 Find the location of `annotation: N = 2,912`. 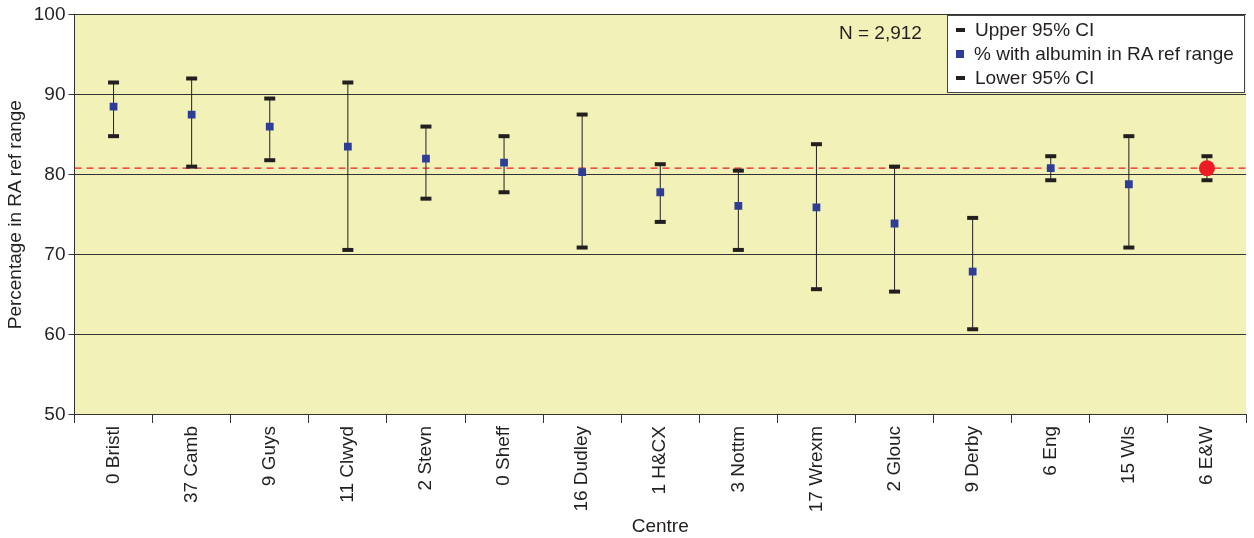

annotation: N = 2,912 is located at coordinates (880, 33).